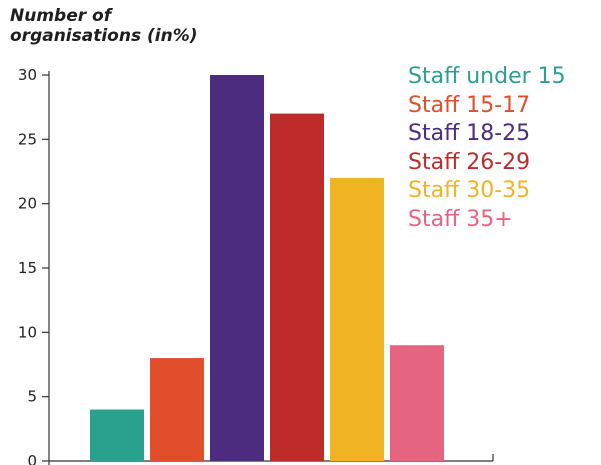 The height and width of the screenshot is (465, 601). I want to click on legend-item: Staff 35+, so click(460, 219).